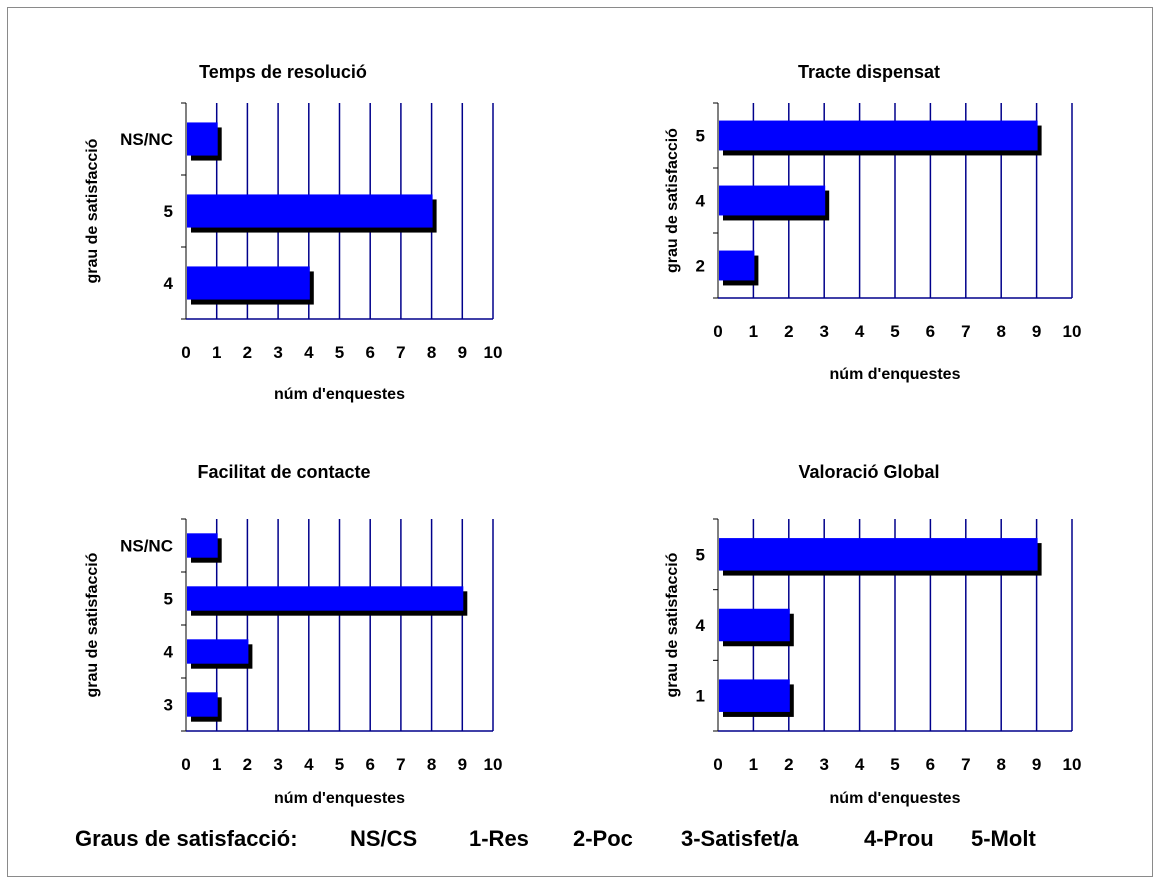 Image resolution: width=1160 pixels, height=884 pixels. Describe the element at coordinates (868, 472) in the screenshot. I see `chart-title: Valoració Global` at that location.